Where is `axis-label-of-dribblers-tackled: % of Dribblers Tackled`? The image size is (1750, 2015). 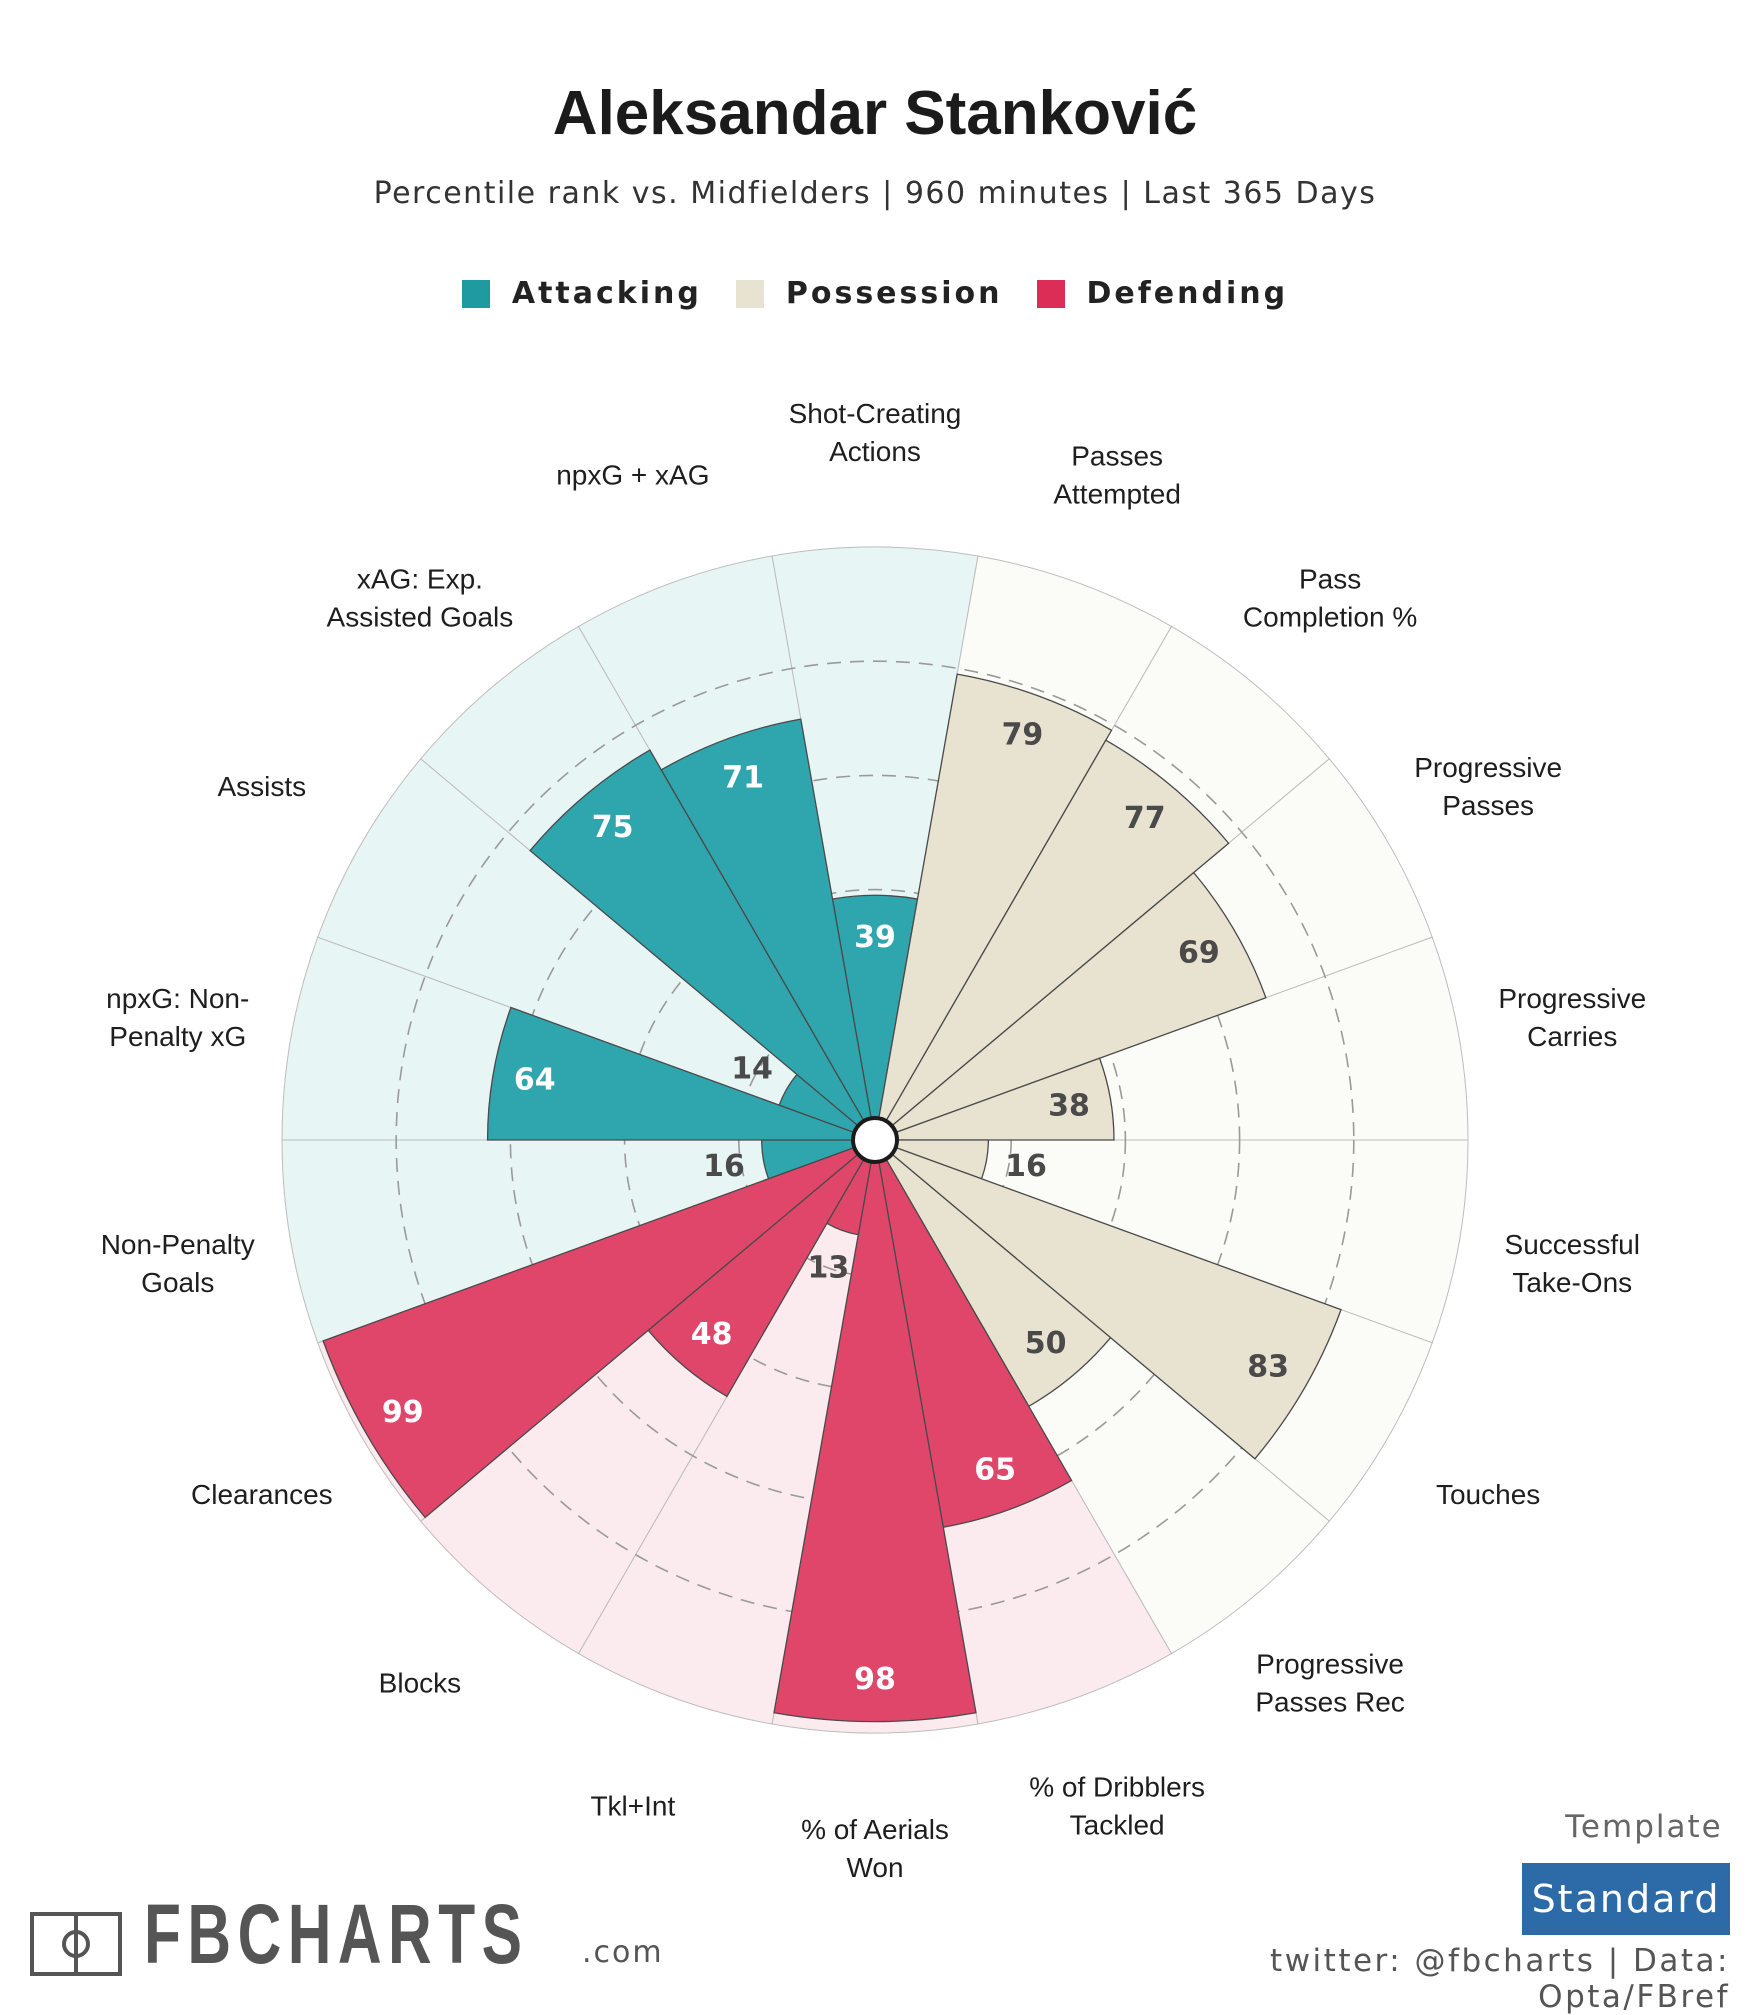
axis-label-of-dribblers-tackled: % of Dribblers Tackled is located at coordinates (1117, 1805).